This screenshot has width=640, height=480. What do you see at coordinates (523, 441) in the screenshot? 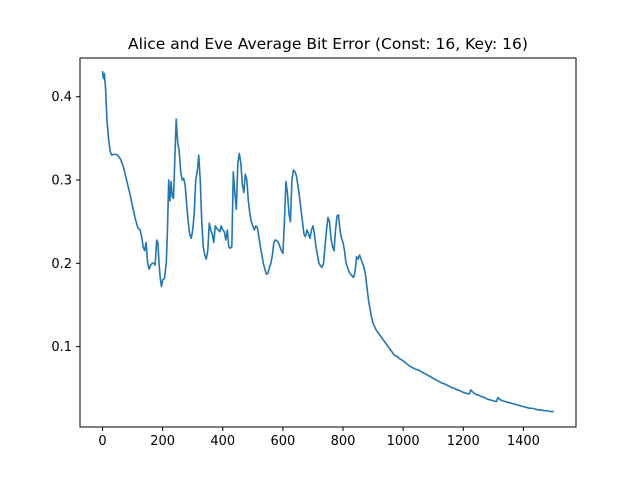
I see `x-tick-label: 1400` at bounding box center [523, 441].